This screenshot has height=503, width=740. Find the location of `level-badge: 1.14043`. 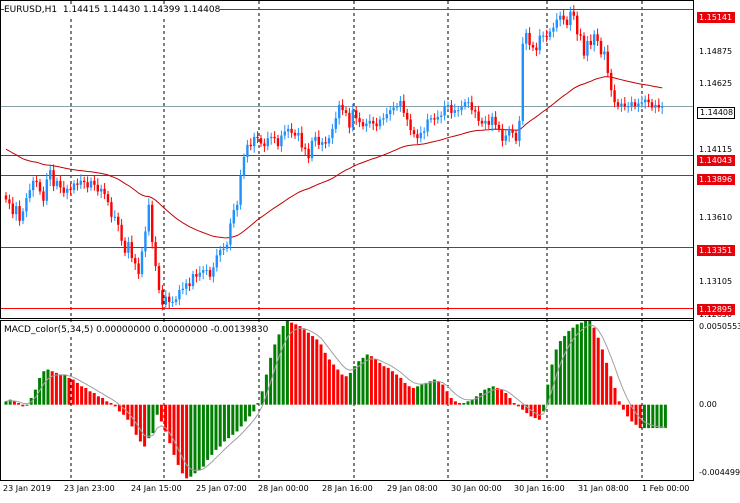

level-badge: 1.14043 is located at coordinates (716, 160).